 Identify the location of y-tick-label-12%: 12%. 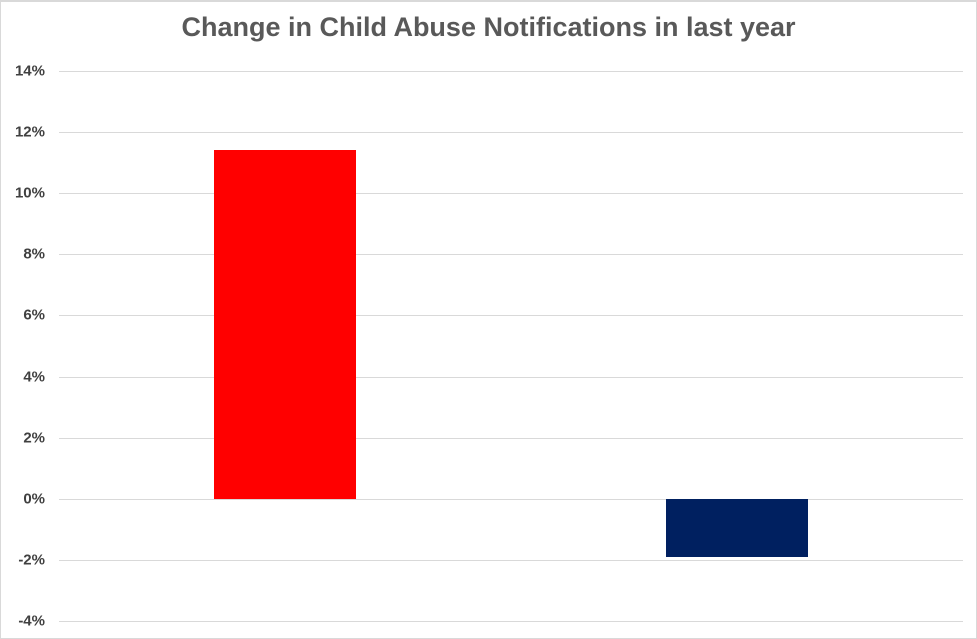
(29, 132).